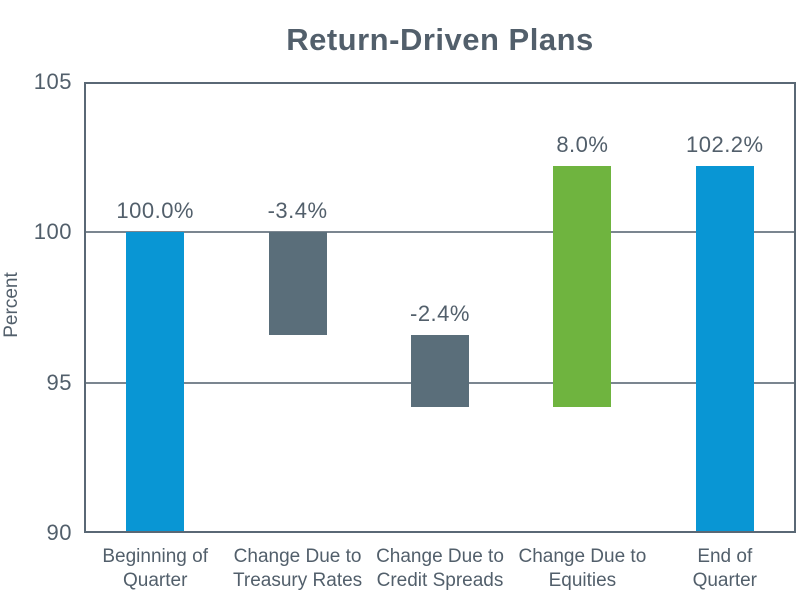 This screenshot has height=600, width=800. What do you see at coordinates (724, 145) in the screenshot?
I see `bar-value-label-end-of-quarter: 102.2%` at bounding box center [724, 145].